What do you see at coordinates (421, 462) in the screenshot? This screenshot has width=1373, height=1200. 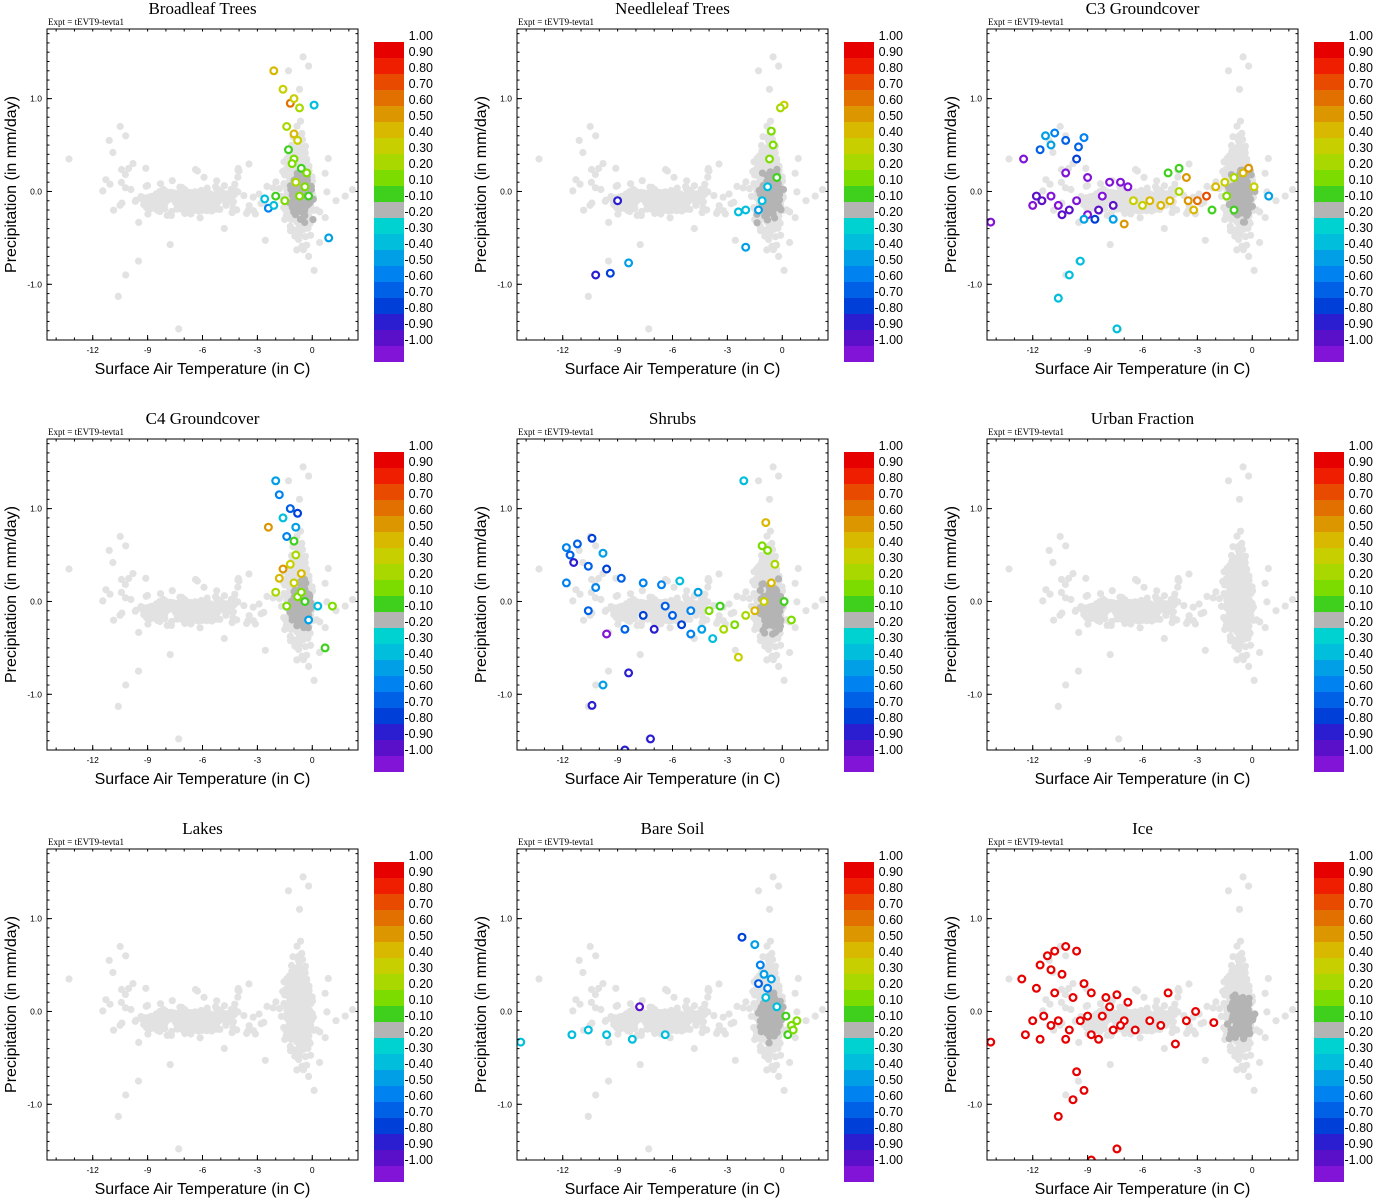 I see `colorbar-label: 0.90` at bounding box center [421, 462].